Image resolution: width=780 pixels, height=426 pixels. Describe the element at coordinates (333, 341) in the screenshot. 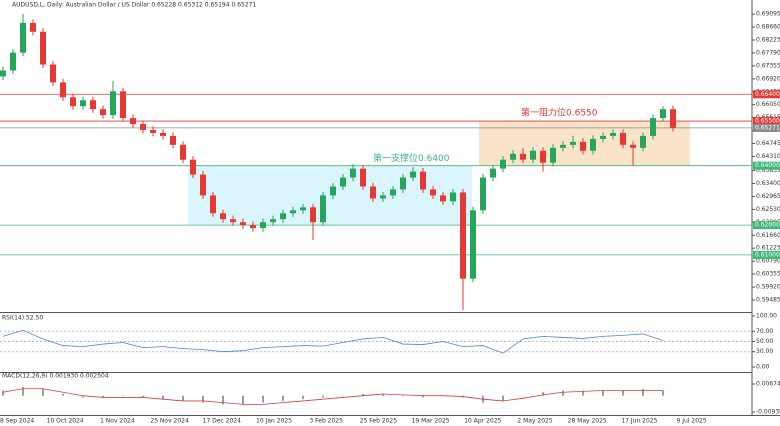

I see `rsi-line` at that location.